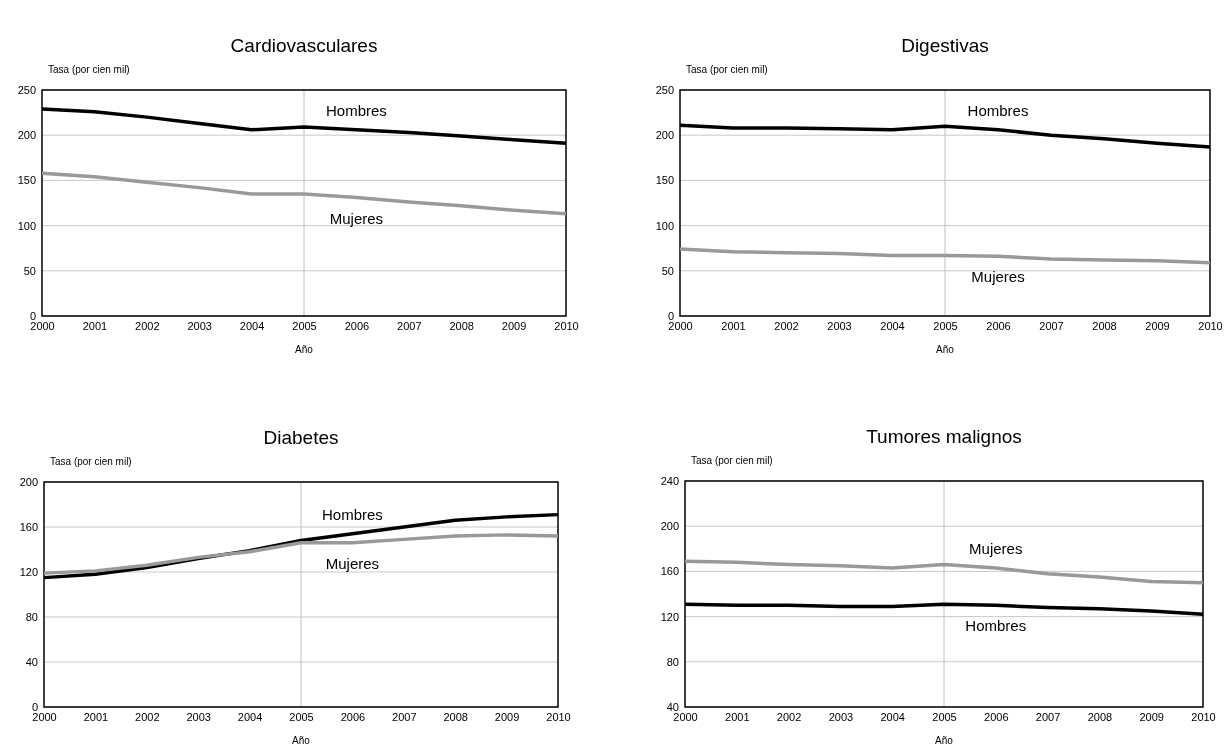 The width and height of the screenshot is (1224, 754). What do you see at coordinates (945, 45) in the screenshot?
I see `chart-title: Digestivas` at bounding box center [945, 45].